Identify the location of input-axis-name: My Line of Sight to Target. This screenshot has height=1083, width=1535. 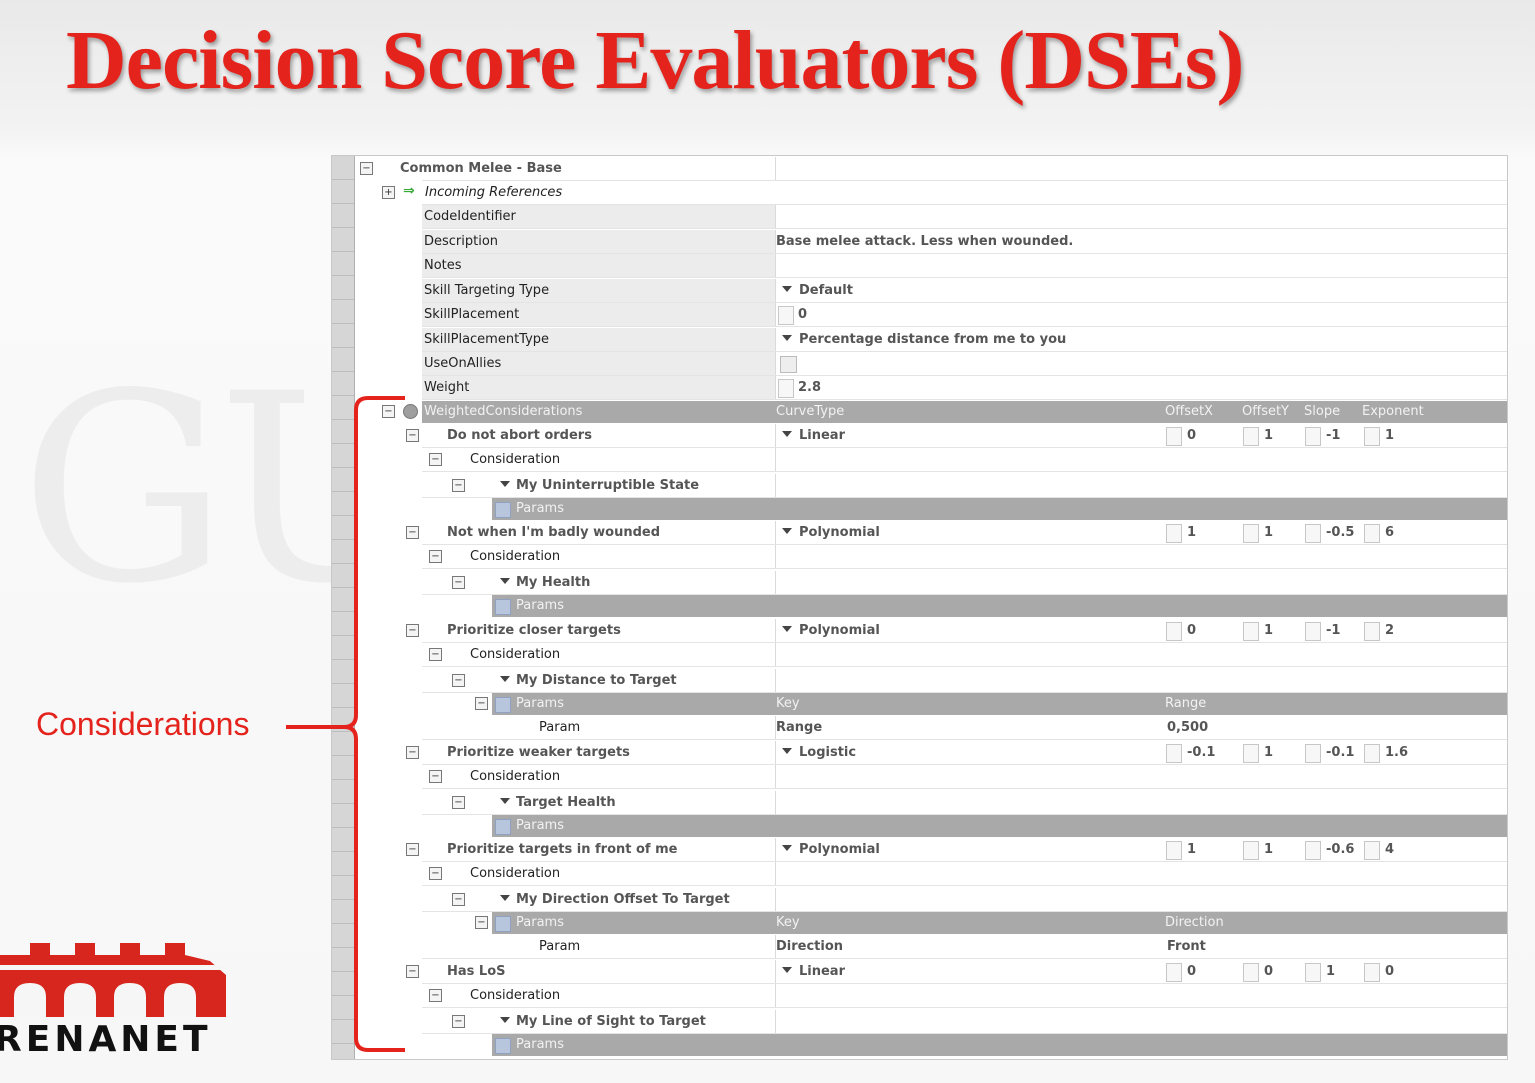
(611, 1021).